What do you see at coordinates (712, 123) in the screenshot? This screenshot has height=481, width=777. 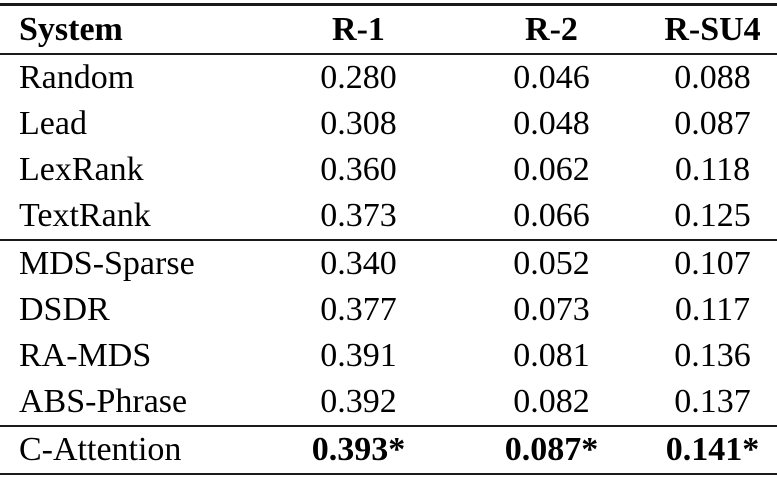 I see `cell-rsu4: 0.087` at bounding box center [712, 123].